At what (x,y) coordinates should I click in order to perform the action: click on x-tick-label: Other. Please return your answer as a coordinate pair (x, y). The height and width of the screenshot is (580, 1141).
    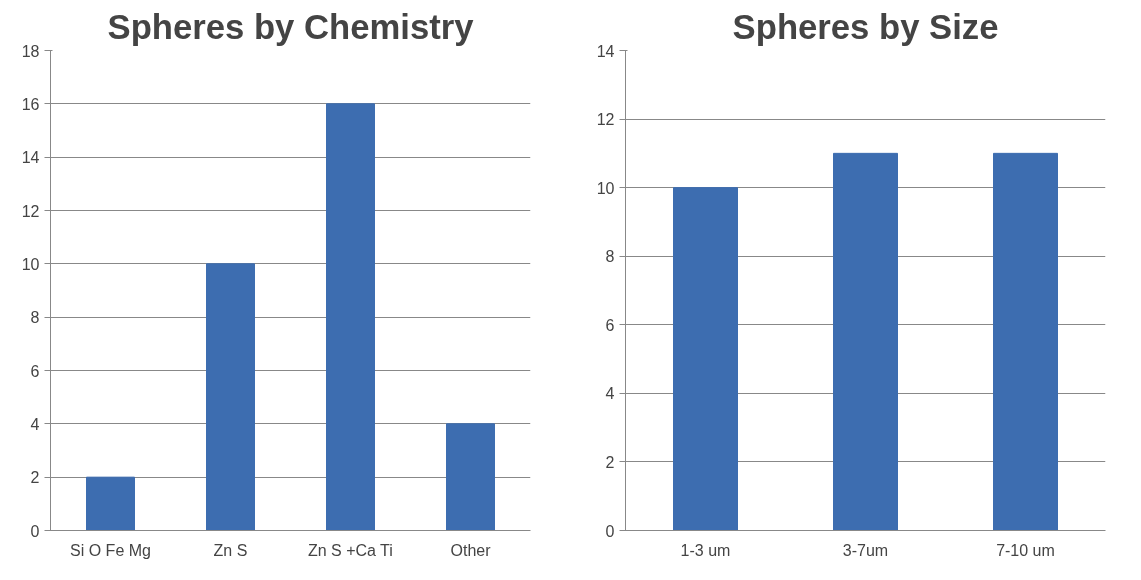
    Looking at the image, I should click on (471, 550).